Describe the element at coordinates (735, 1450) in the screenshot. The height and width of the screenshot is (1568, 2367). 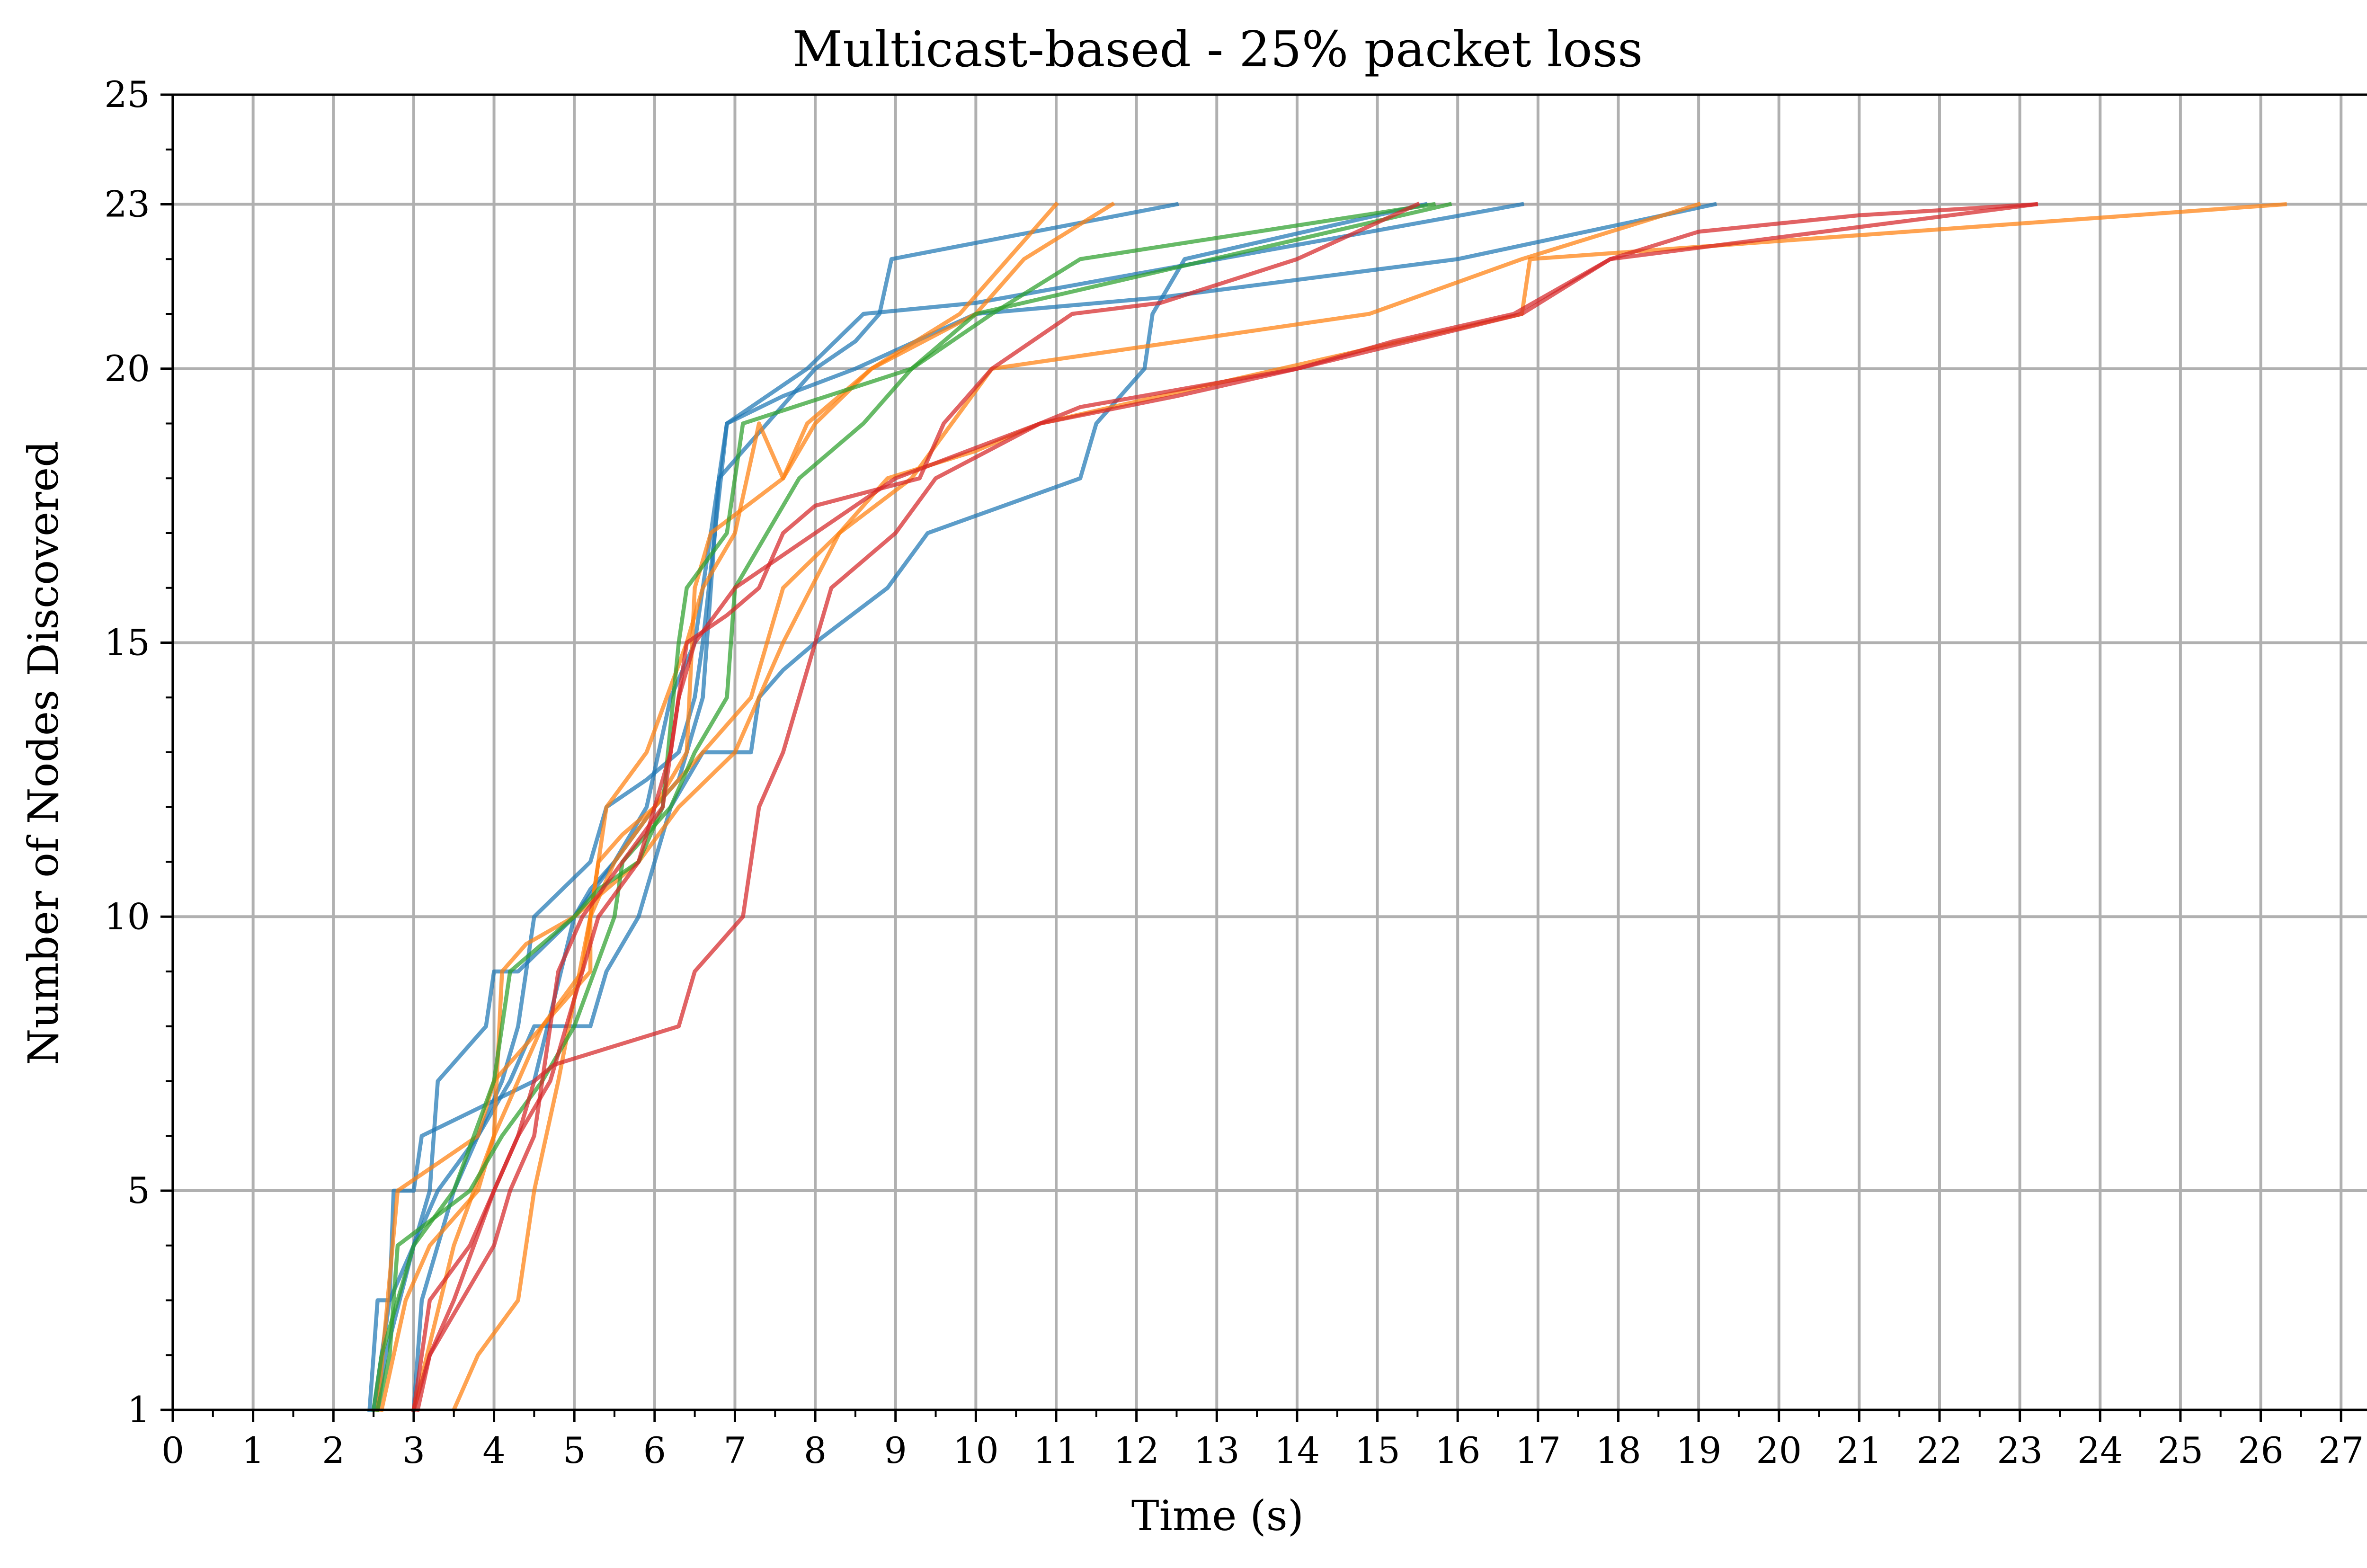
I see `x-tick-label: 7` at that location.